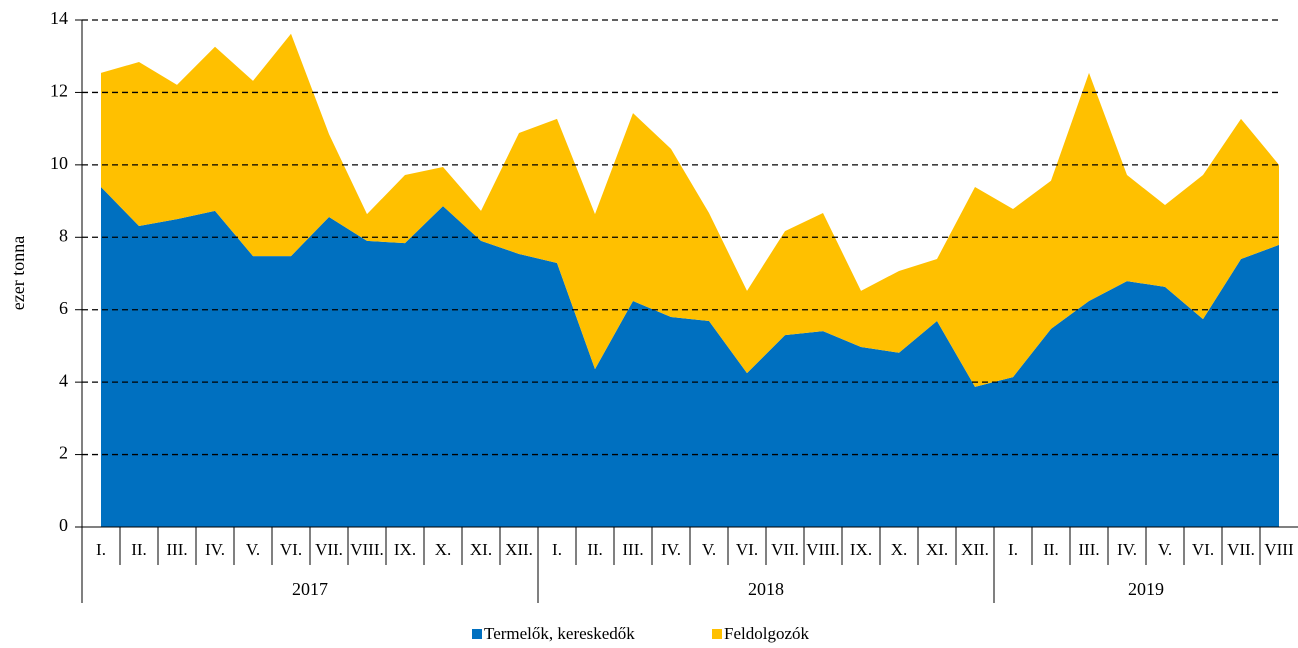  Describe the element at coordinates (310, 589) in the screenshot. I see `group-label: 2017` at that location.